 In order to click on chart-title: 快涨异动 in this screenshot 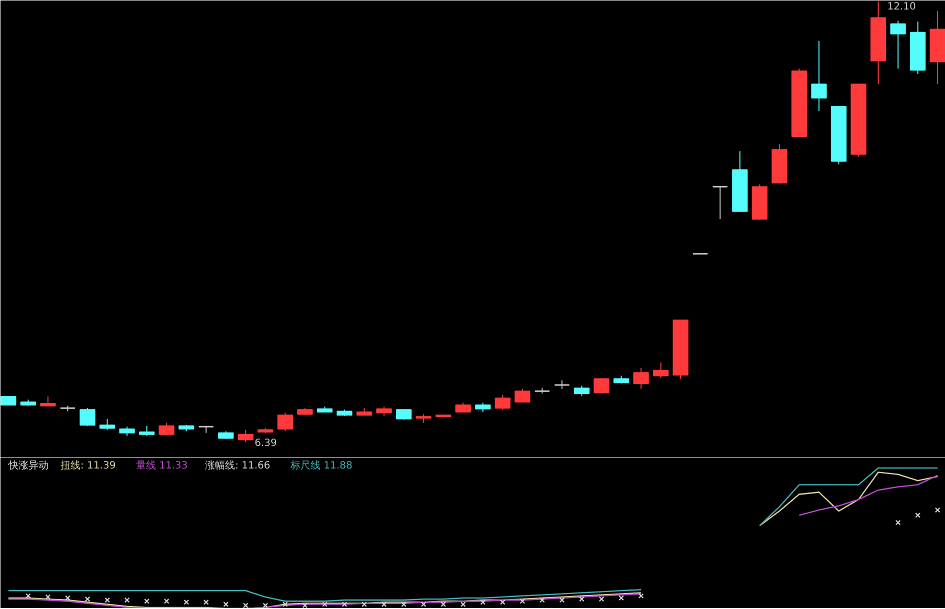, I will do `click(28, 466)`.